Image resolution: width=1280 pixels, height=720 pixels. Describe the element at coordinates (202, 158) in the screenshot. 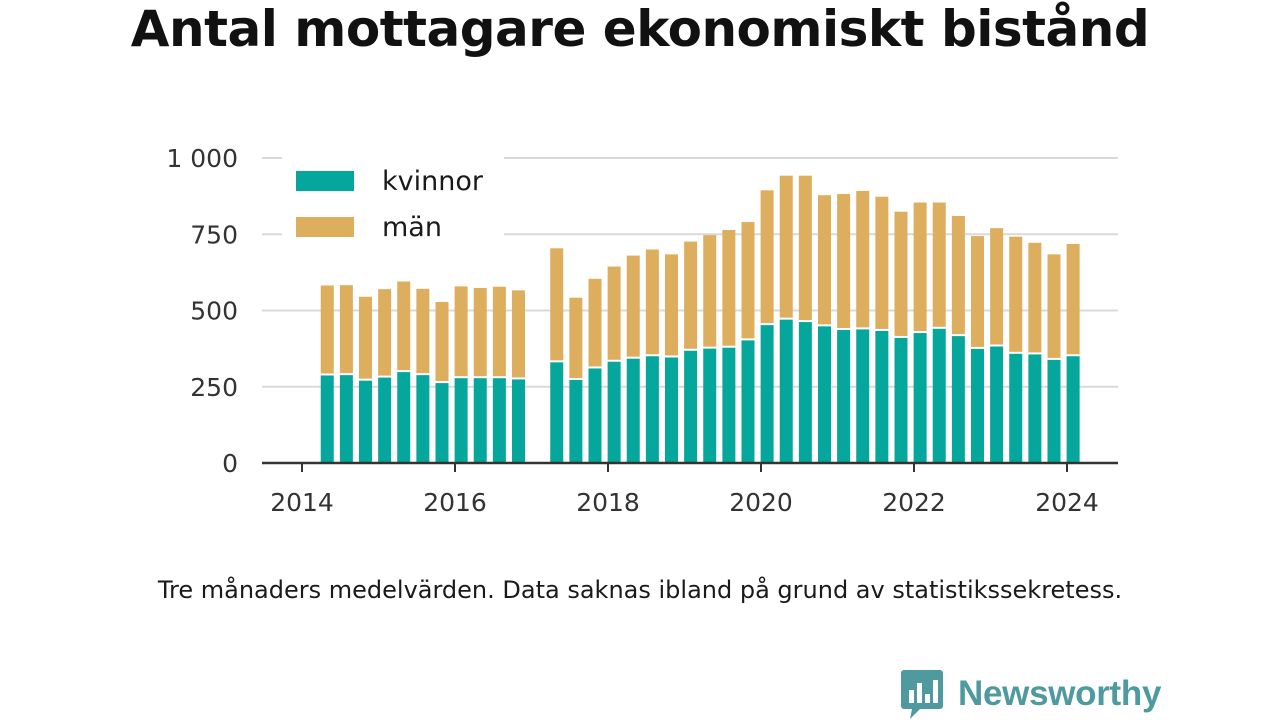

I see `y-tick-label: 1 000` at that location.